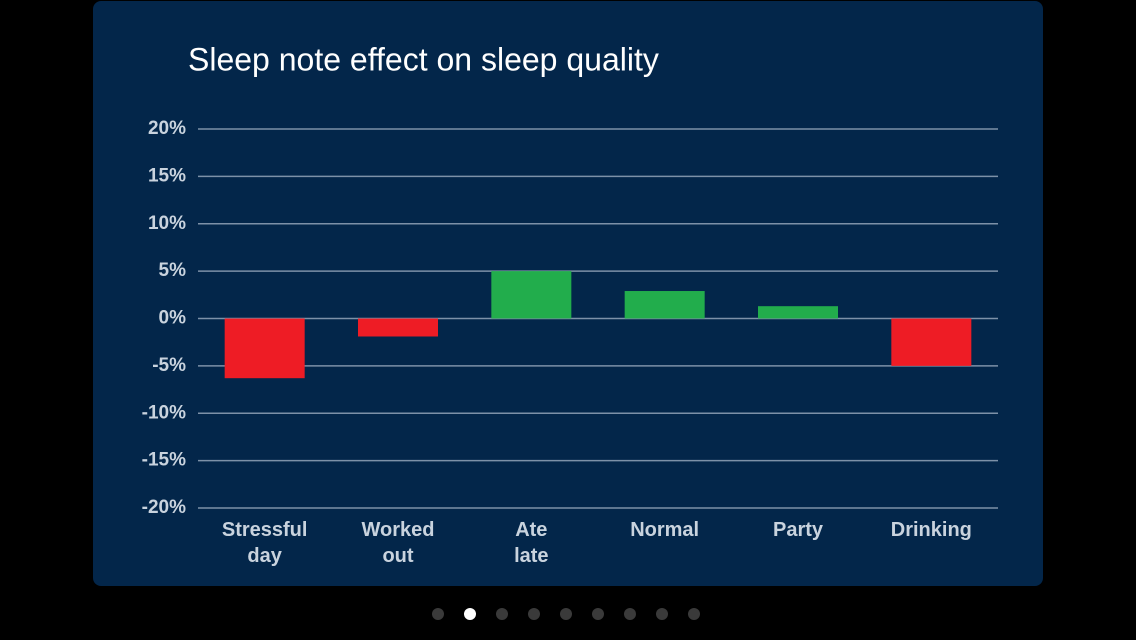 This screenshot has height=640, width=1136. I want to click on x-tick-label: Party, so click(798, 530).